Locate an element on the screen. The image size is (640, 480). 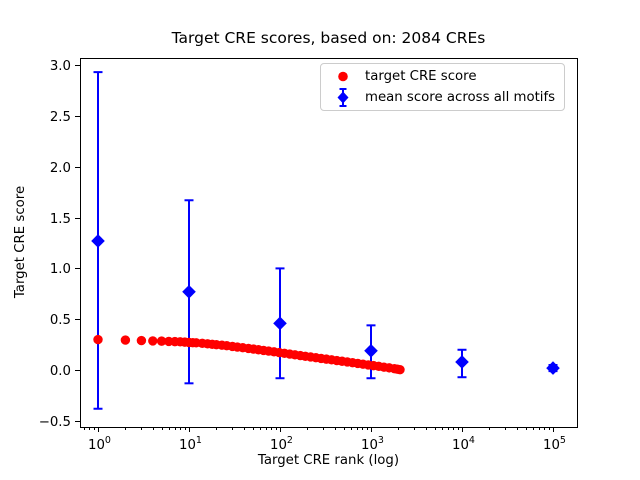
y-axis-label: Target CRE score is located at coordinates (20, 242).